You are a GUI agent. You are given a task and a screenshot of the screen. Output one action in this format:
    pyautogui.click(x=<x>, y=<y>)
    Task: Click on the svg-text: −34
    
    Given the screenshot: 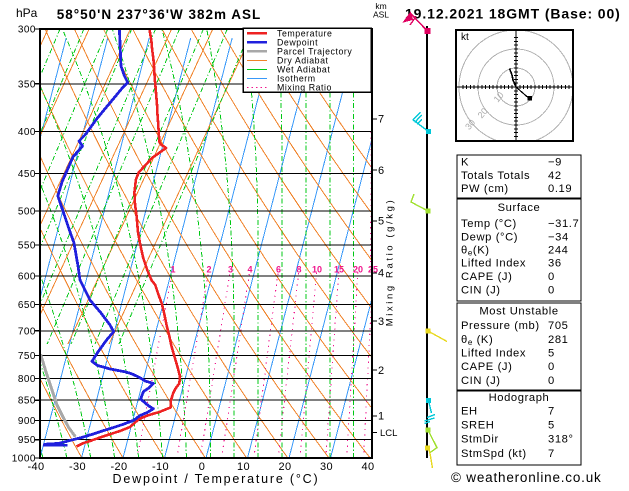 What is the action you would take?
    pyautogui.click(x=558, y=238)
    